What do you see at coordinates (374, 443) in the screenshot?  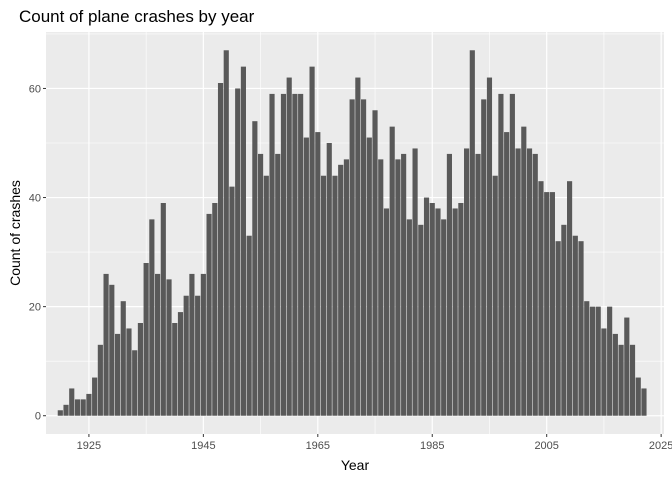 I see `x-axis-ticks: 1925 1945 1965 1985 2005 2025` at bounding box center [374, 443].